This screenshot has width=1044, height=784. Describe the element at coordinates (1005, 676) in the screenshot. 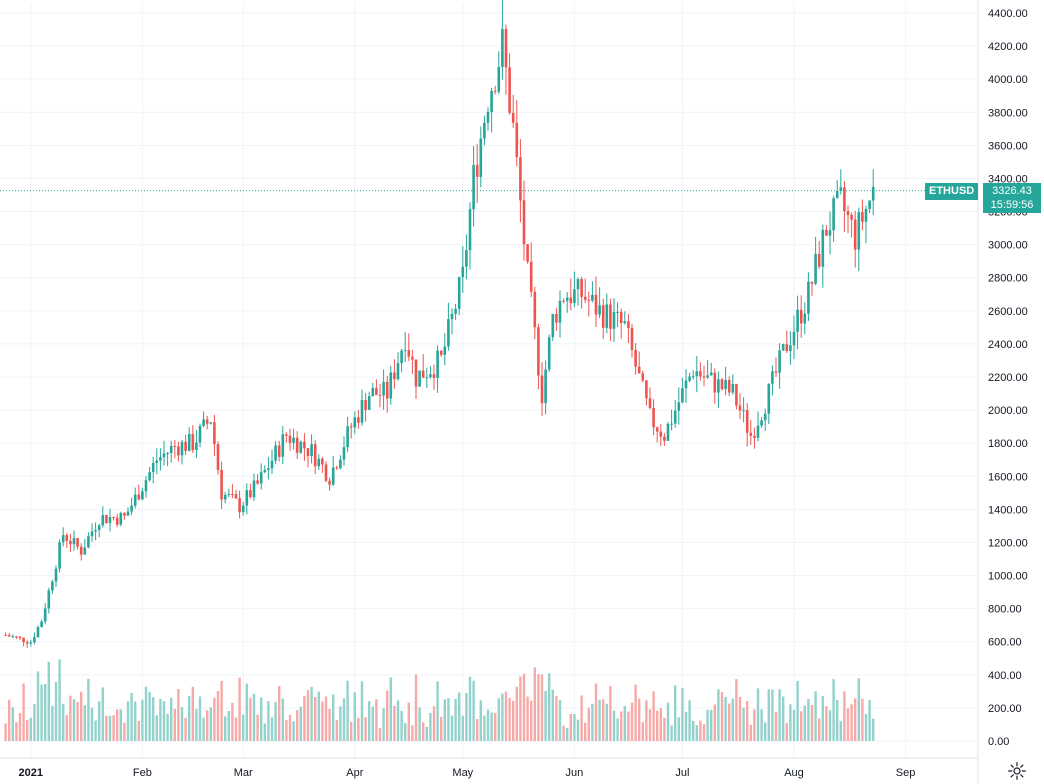

I see `y-tick-label: 400.00` at that location.